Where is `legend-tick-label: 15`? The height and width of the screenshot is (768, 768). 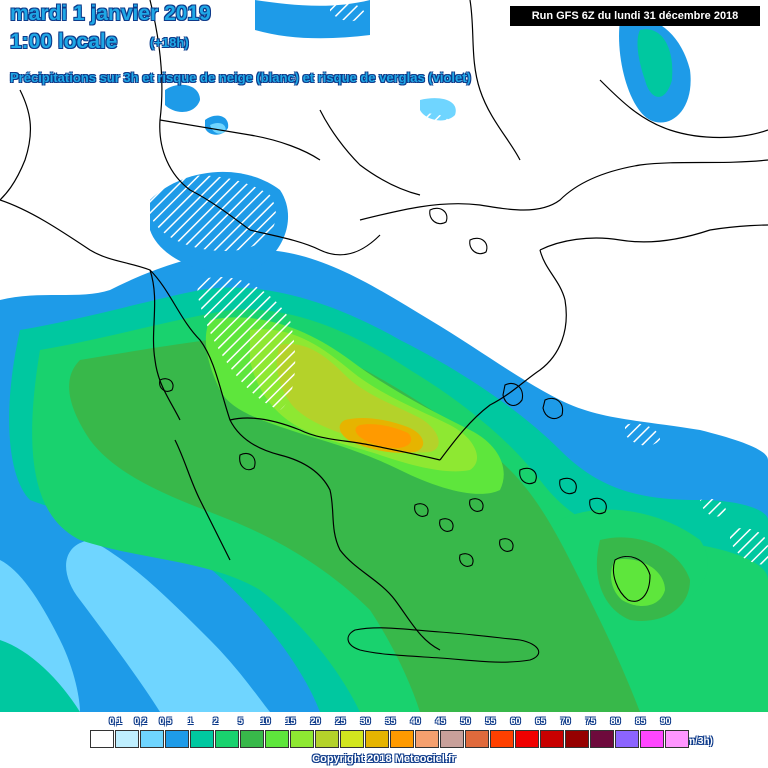 legend-tick-label: 15 is located at coordinates (290, 721).